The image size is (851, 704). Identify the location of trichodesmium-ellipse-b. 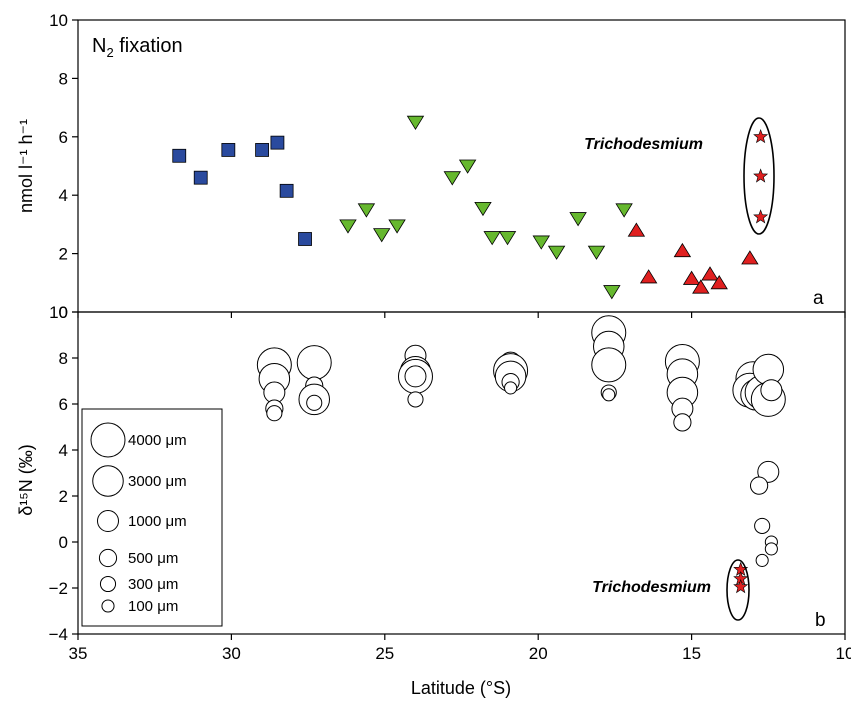
(738, 590).